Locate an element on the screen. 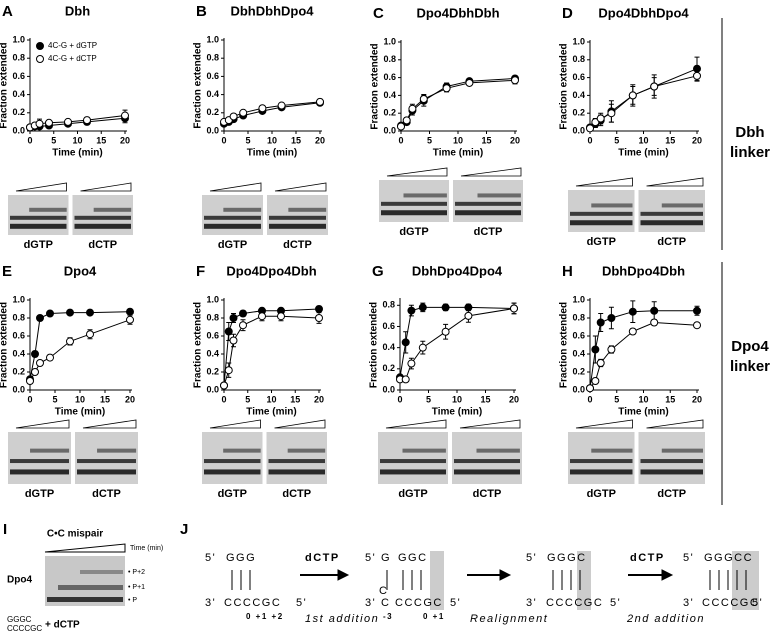 This screenshot has height=639, width=778. side-label: Dbh is located at coordinates (749, 132).